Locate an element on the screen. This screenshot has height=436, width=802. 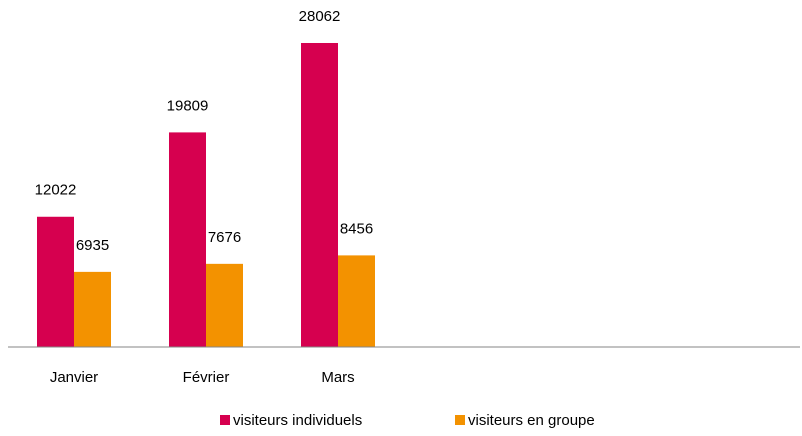
data-label: 28062 is located at coordinates (320, 16).